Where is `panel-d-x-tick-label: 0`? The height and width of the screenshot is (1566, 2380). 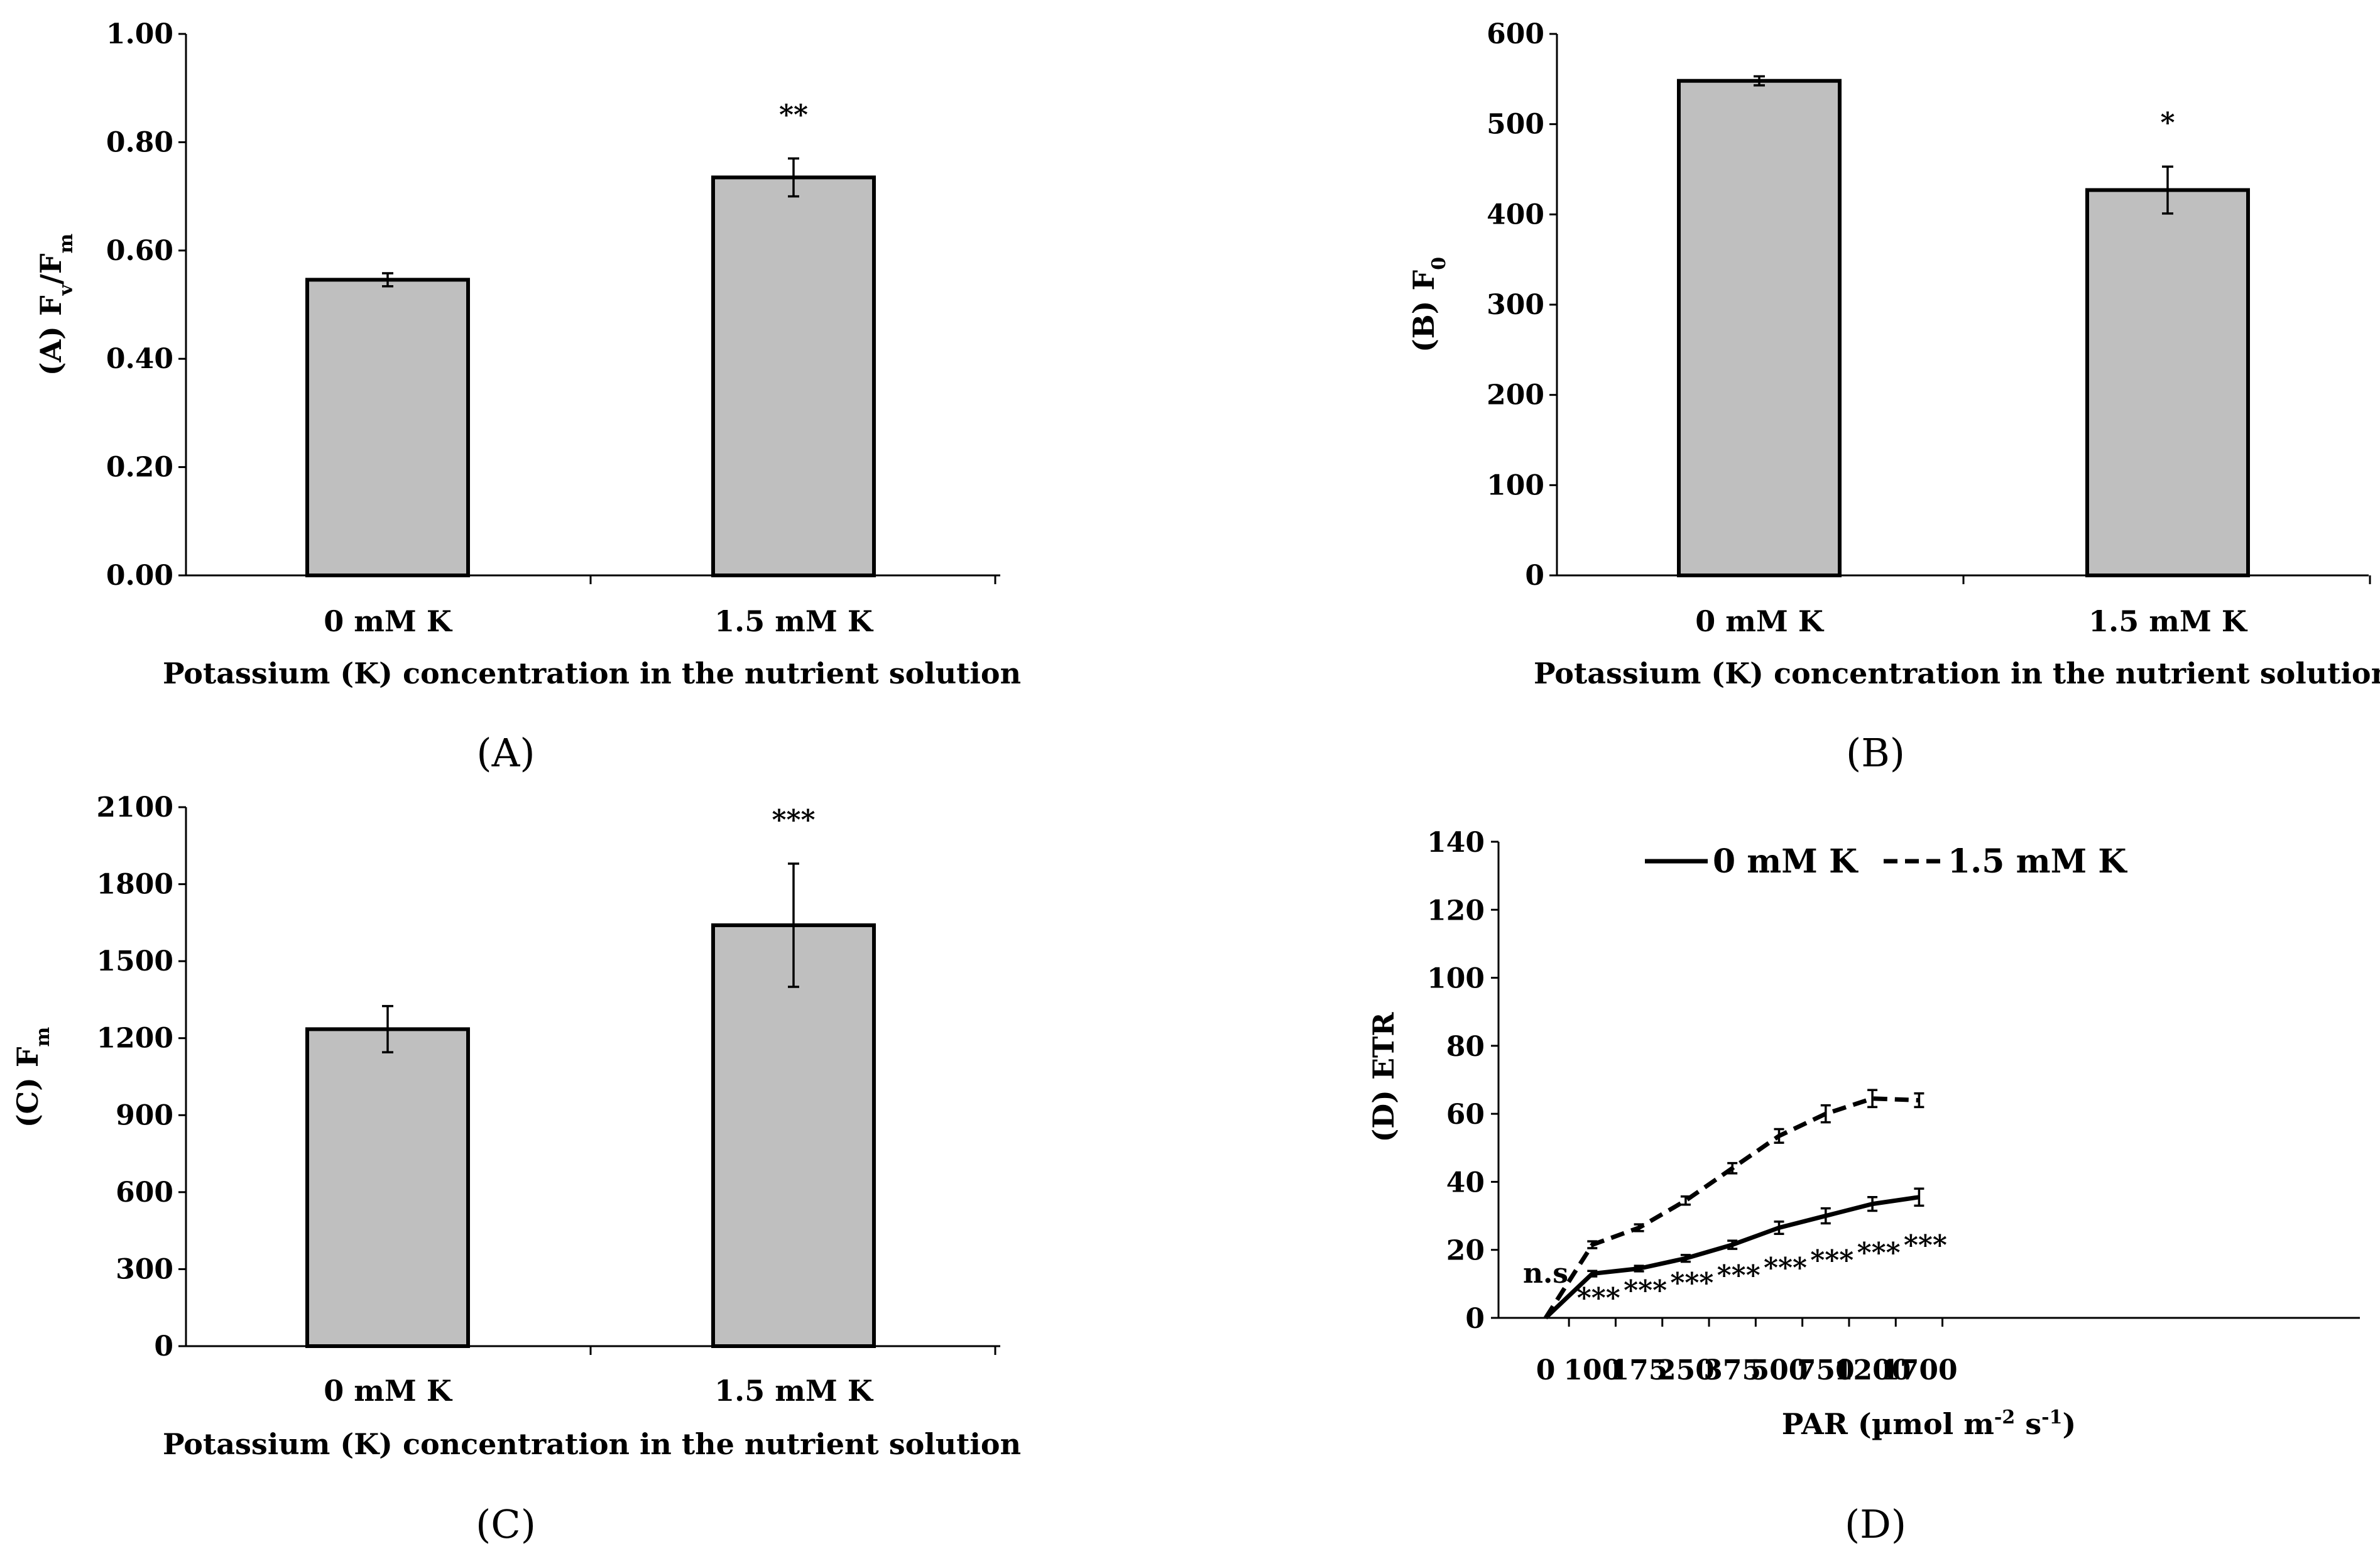
panel-d-x-tick-label: 0 is located at coordinates (1546, 1370).